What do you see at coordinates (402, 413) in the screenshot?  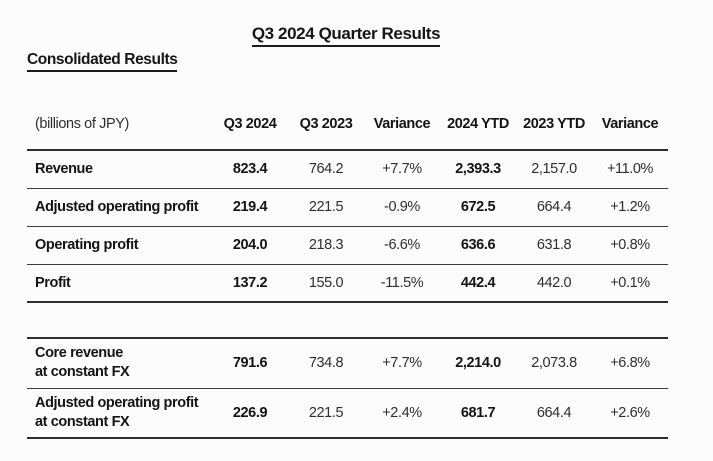 I see `cell-variance-quarter: +2.4%` at bounding box center [402, 413].